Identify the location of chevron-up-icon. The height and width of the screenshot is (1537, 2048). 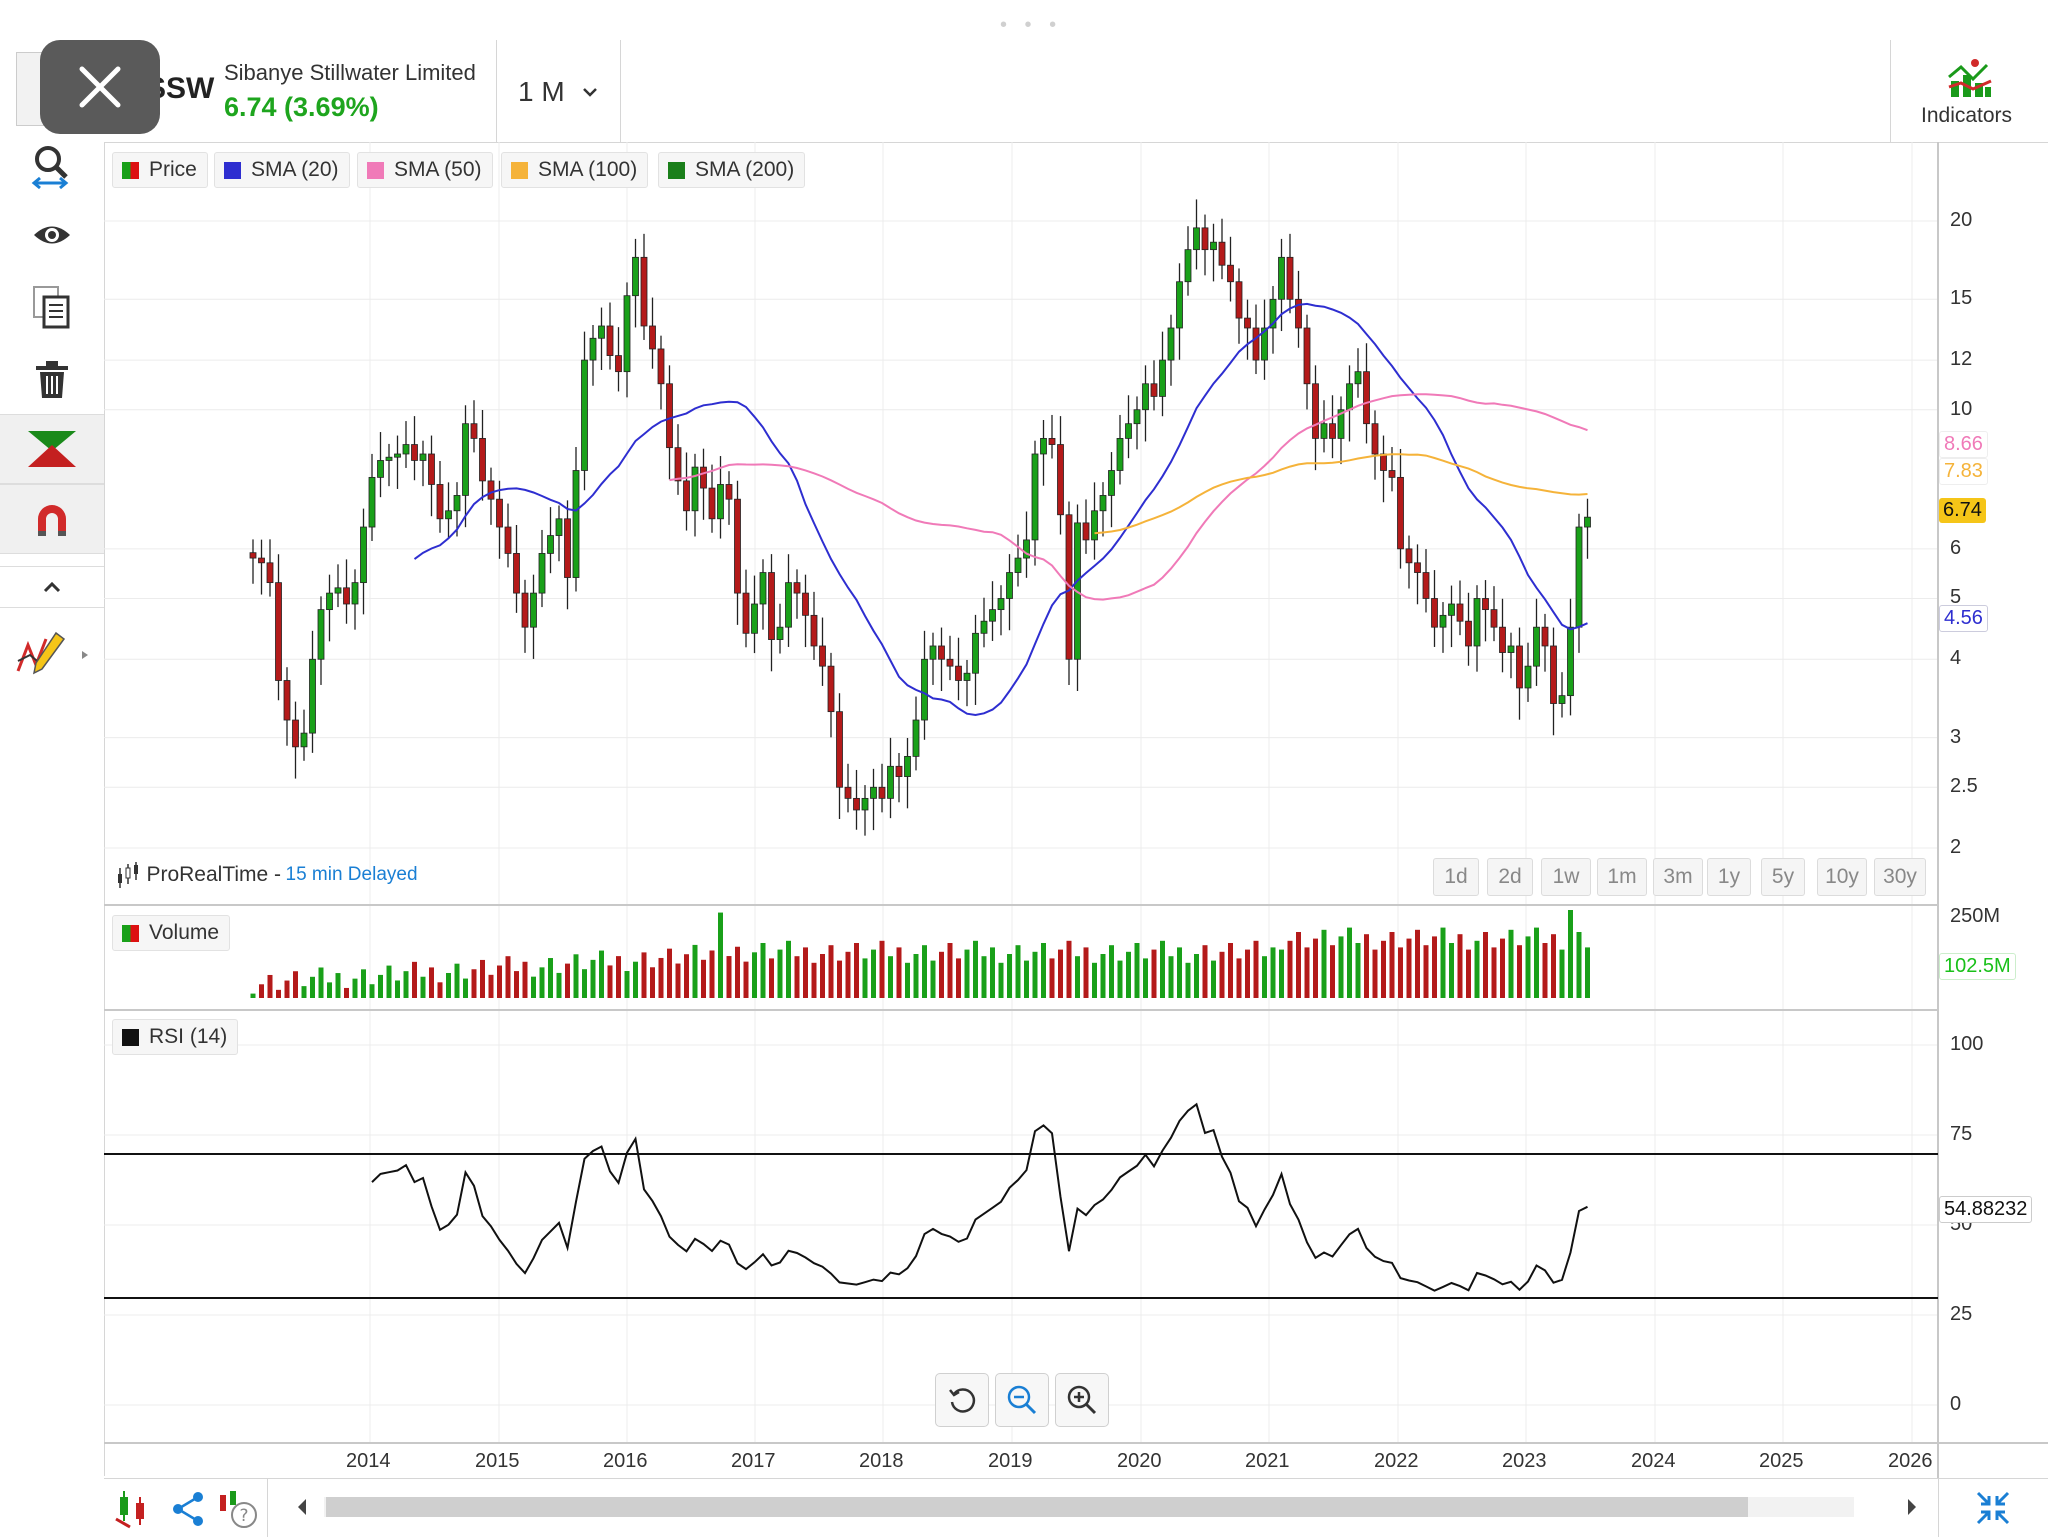
(52, 587).